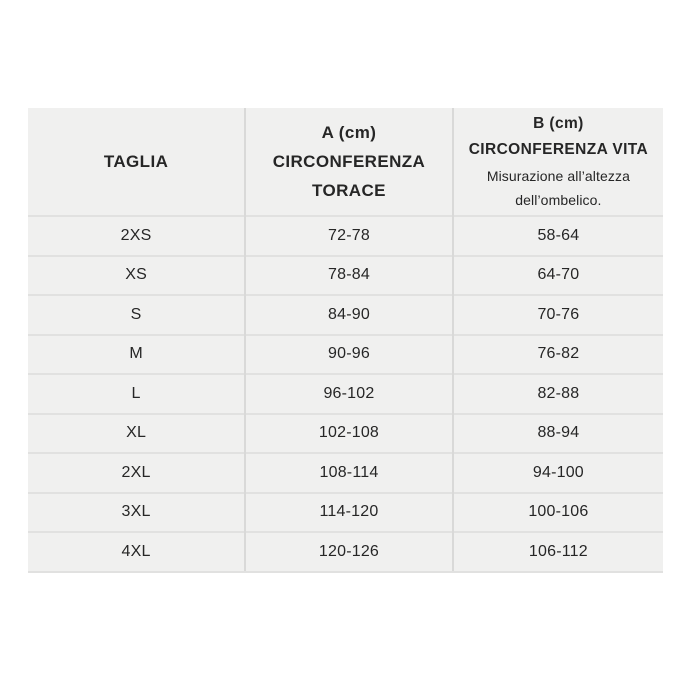 Image resolution: width=700 pixels, height=700 pixels. I want to click on torace-cell: 90-96, so click(348, 353).